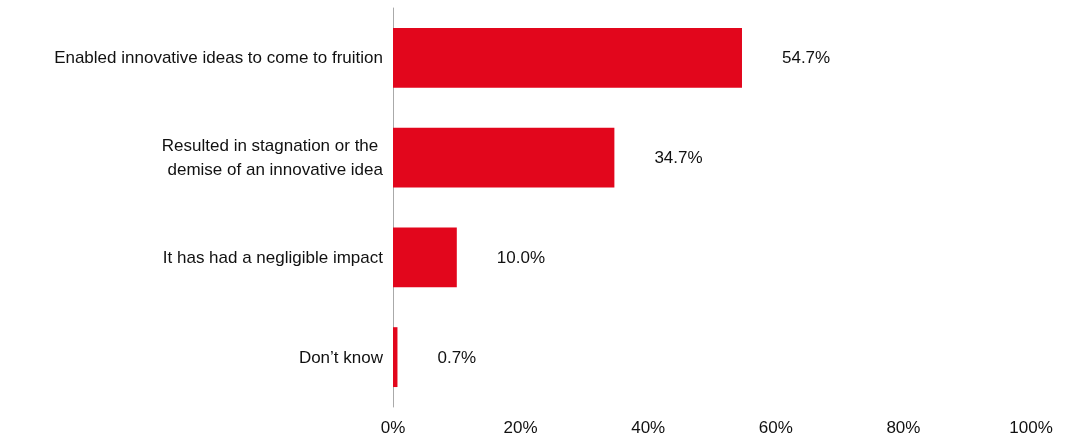 The image size is (1073, 437). What do you see at coordinates (678, 158) in the screenshot?
I see `data-label: 34.7%` at bounding box center [678, 158].